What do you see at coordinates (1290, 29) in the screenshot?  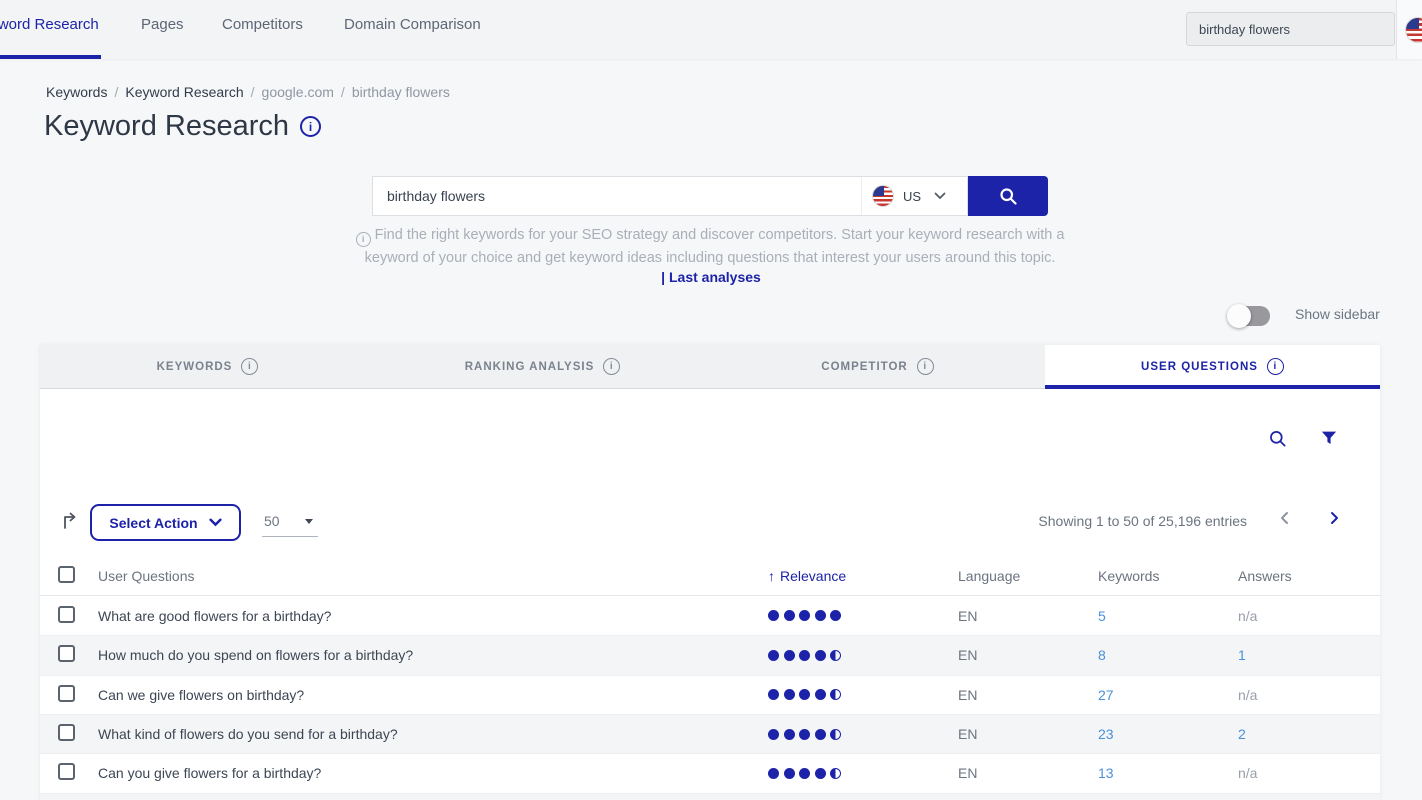 I see `topnav-search-input` at bounding box center [1290, 29].